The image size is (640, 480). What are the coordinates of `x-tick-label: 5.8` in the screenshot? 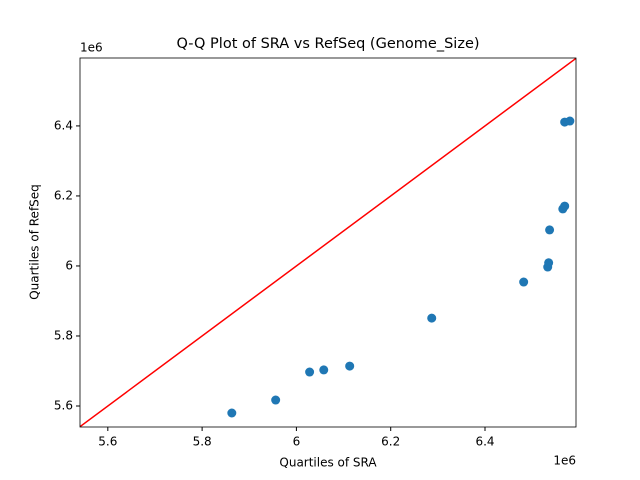 It's located at (202, 442).